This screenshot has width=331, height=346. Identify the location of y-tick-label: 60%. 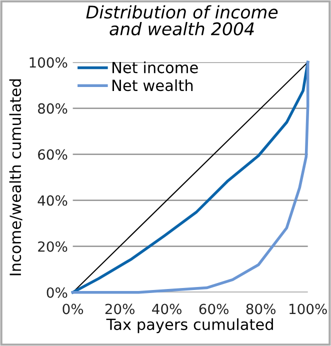
(53, 154).